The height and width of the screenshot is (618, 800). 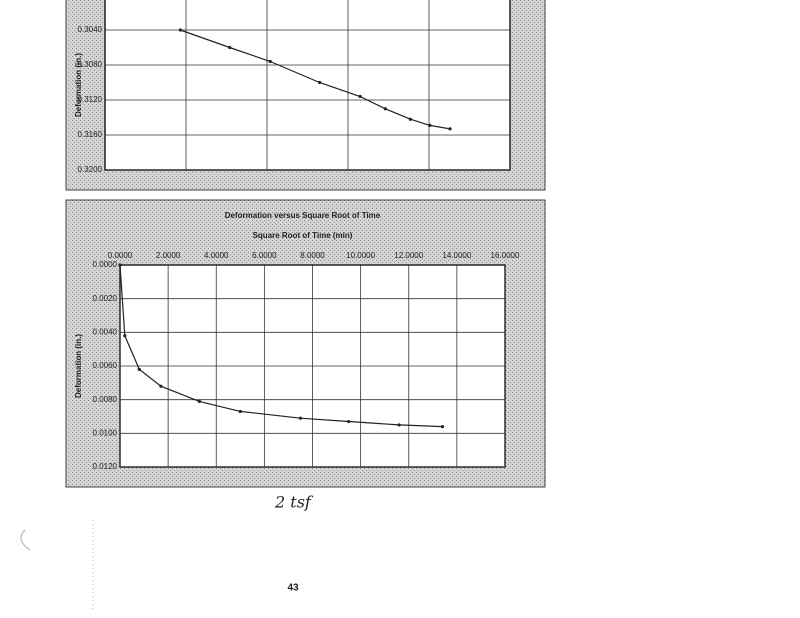 What do you see at coordinates (216, 255) in the screenshot?
I see `x-tick-label: 4.0000` at bounding box center [216, 255].